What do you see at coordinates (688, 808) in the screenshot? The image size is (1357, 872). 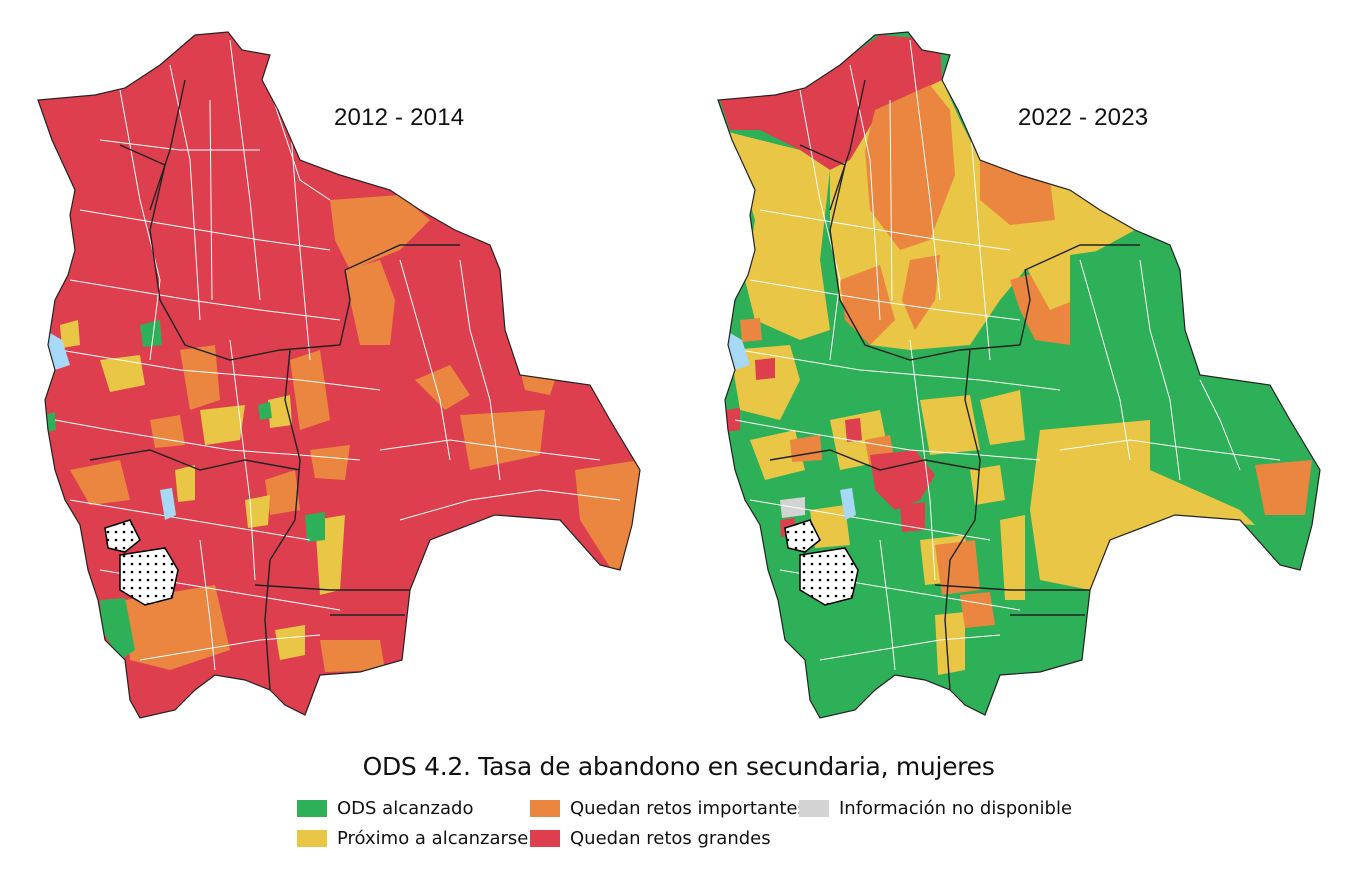 I see `legend-label: Quedan retos importantes` at bounding box center [688, 808].